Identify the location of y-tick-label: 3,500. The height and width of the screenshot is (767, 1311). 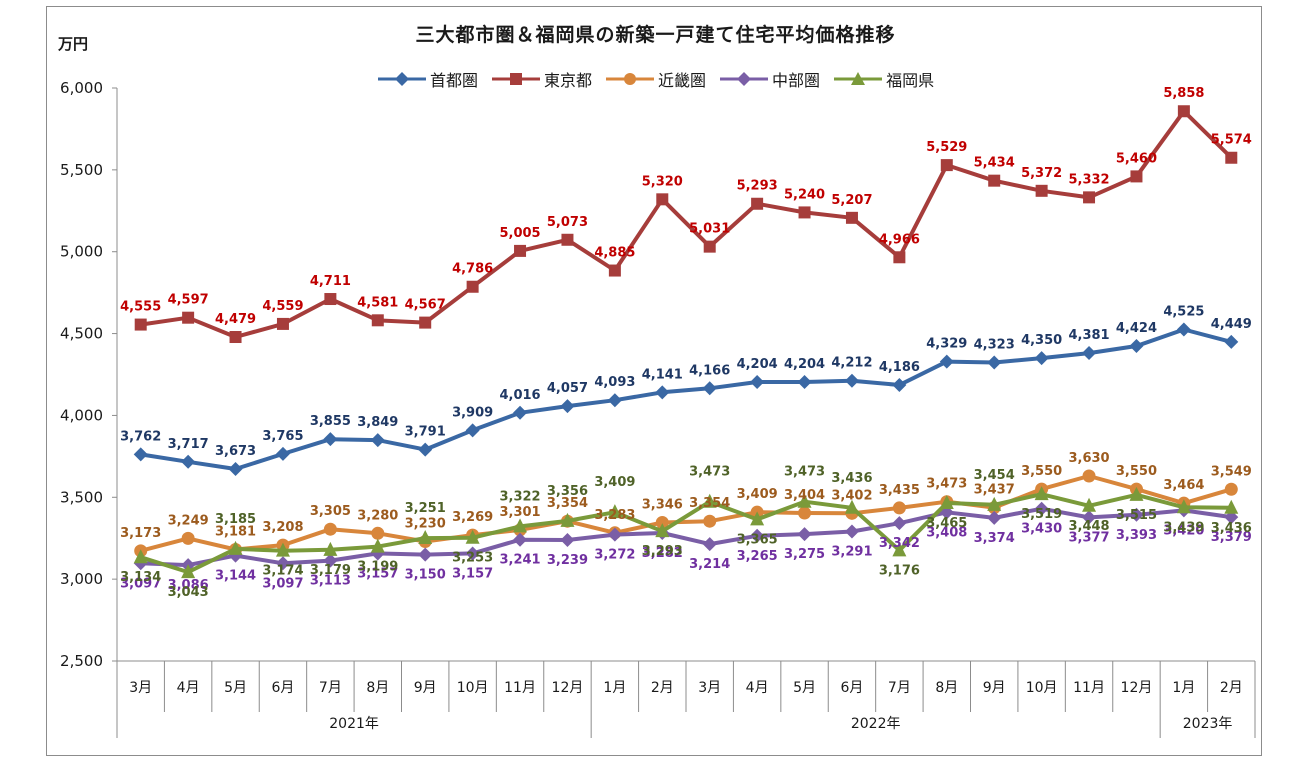
(81, 497).